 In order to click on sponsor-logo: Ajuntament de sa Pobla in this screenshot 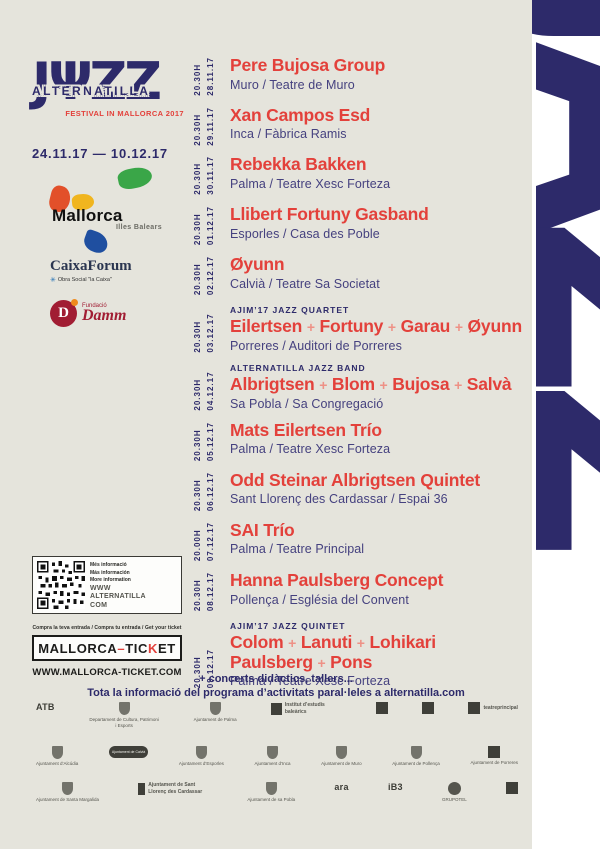, I will do `click(271, 792)`.